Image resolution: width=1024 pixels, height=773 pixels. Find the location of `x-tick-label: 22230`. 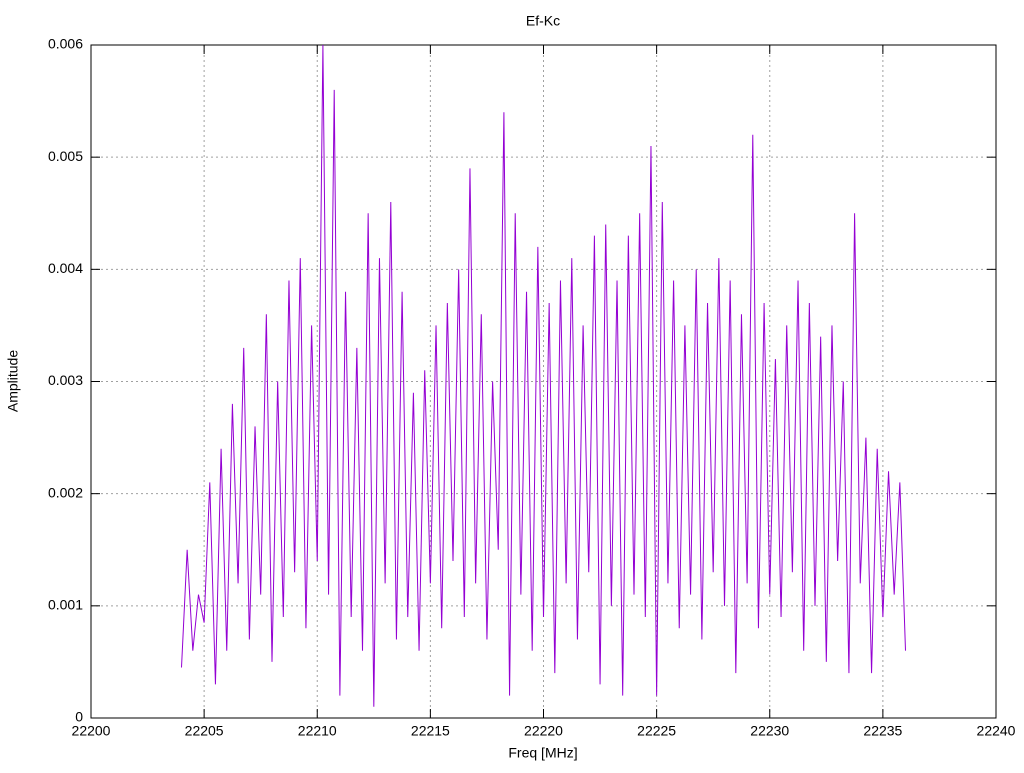

x-tick-label: 22230 is located at coordinates (769, 731).